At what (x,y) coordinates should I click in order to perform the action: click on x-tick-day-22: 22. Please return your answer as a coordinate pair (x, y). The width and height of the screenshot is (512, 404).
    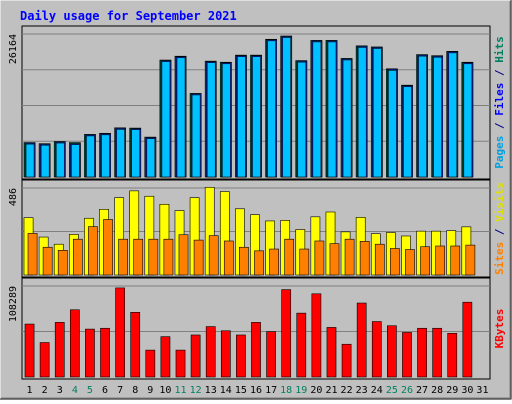
    Looking at the image, I should click on (347, 390).